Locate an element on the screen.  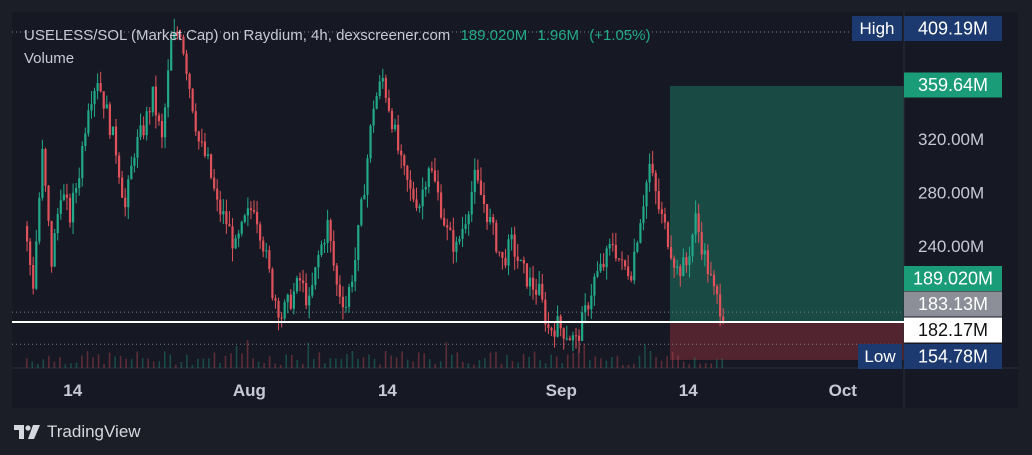
tradingview-logo-icon is located at coordinates (27, 432).